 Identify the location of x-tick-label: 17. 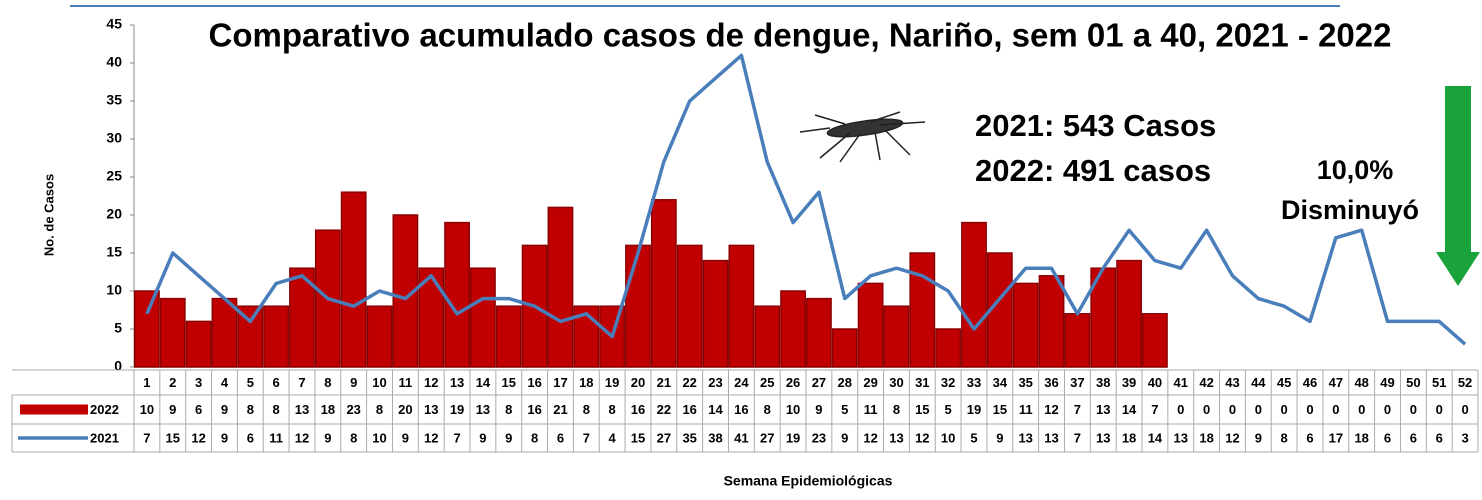
(560, 382).